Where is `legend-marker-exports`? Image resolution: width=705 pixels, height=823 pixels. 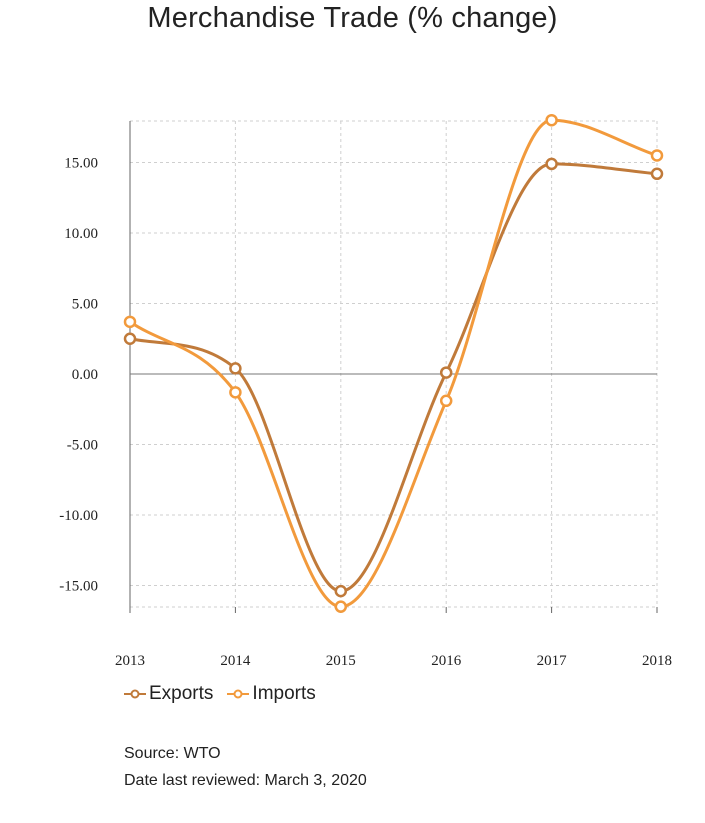
legend-marker-exports is located at coordinates (135, 694).